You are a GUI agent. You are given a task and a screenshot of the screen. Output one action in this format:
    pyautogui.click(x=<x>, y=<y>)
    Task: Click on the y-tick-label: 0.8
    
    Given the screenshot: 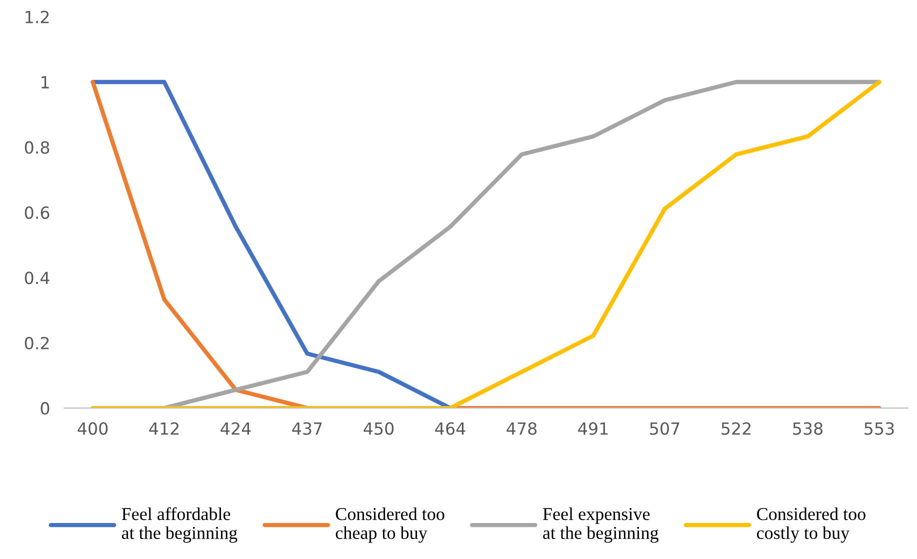 What is the action you would take?
    pyautogui.click(x=37, y=147)
    